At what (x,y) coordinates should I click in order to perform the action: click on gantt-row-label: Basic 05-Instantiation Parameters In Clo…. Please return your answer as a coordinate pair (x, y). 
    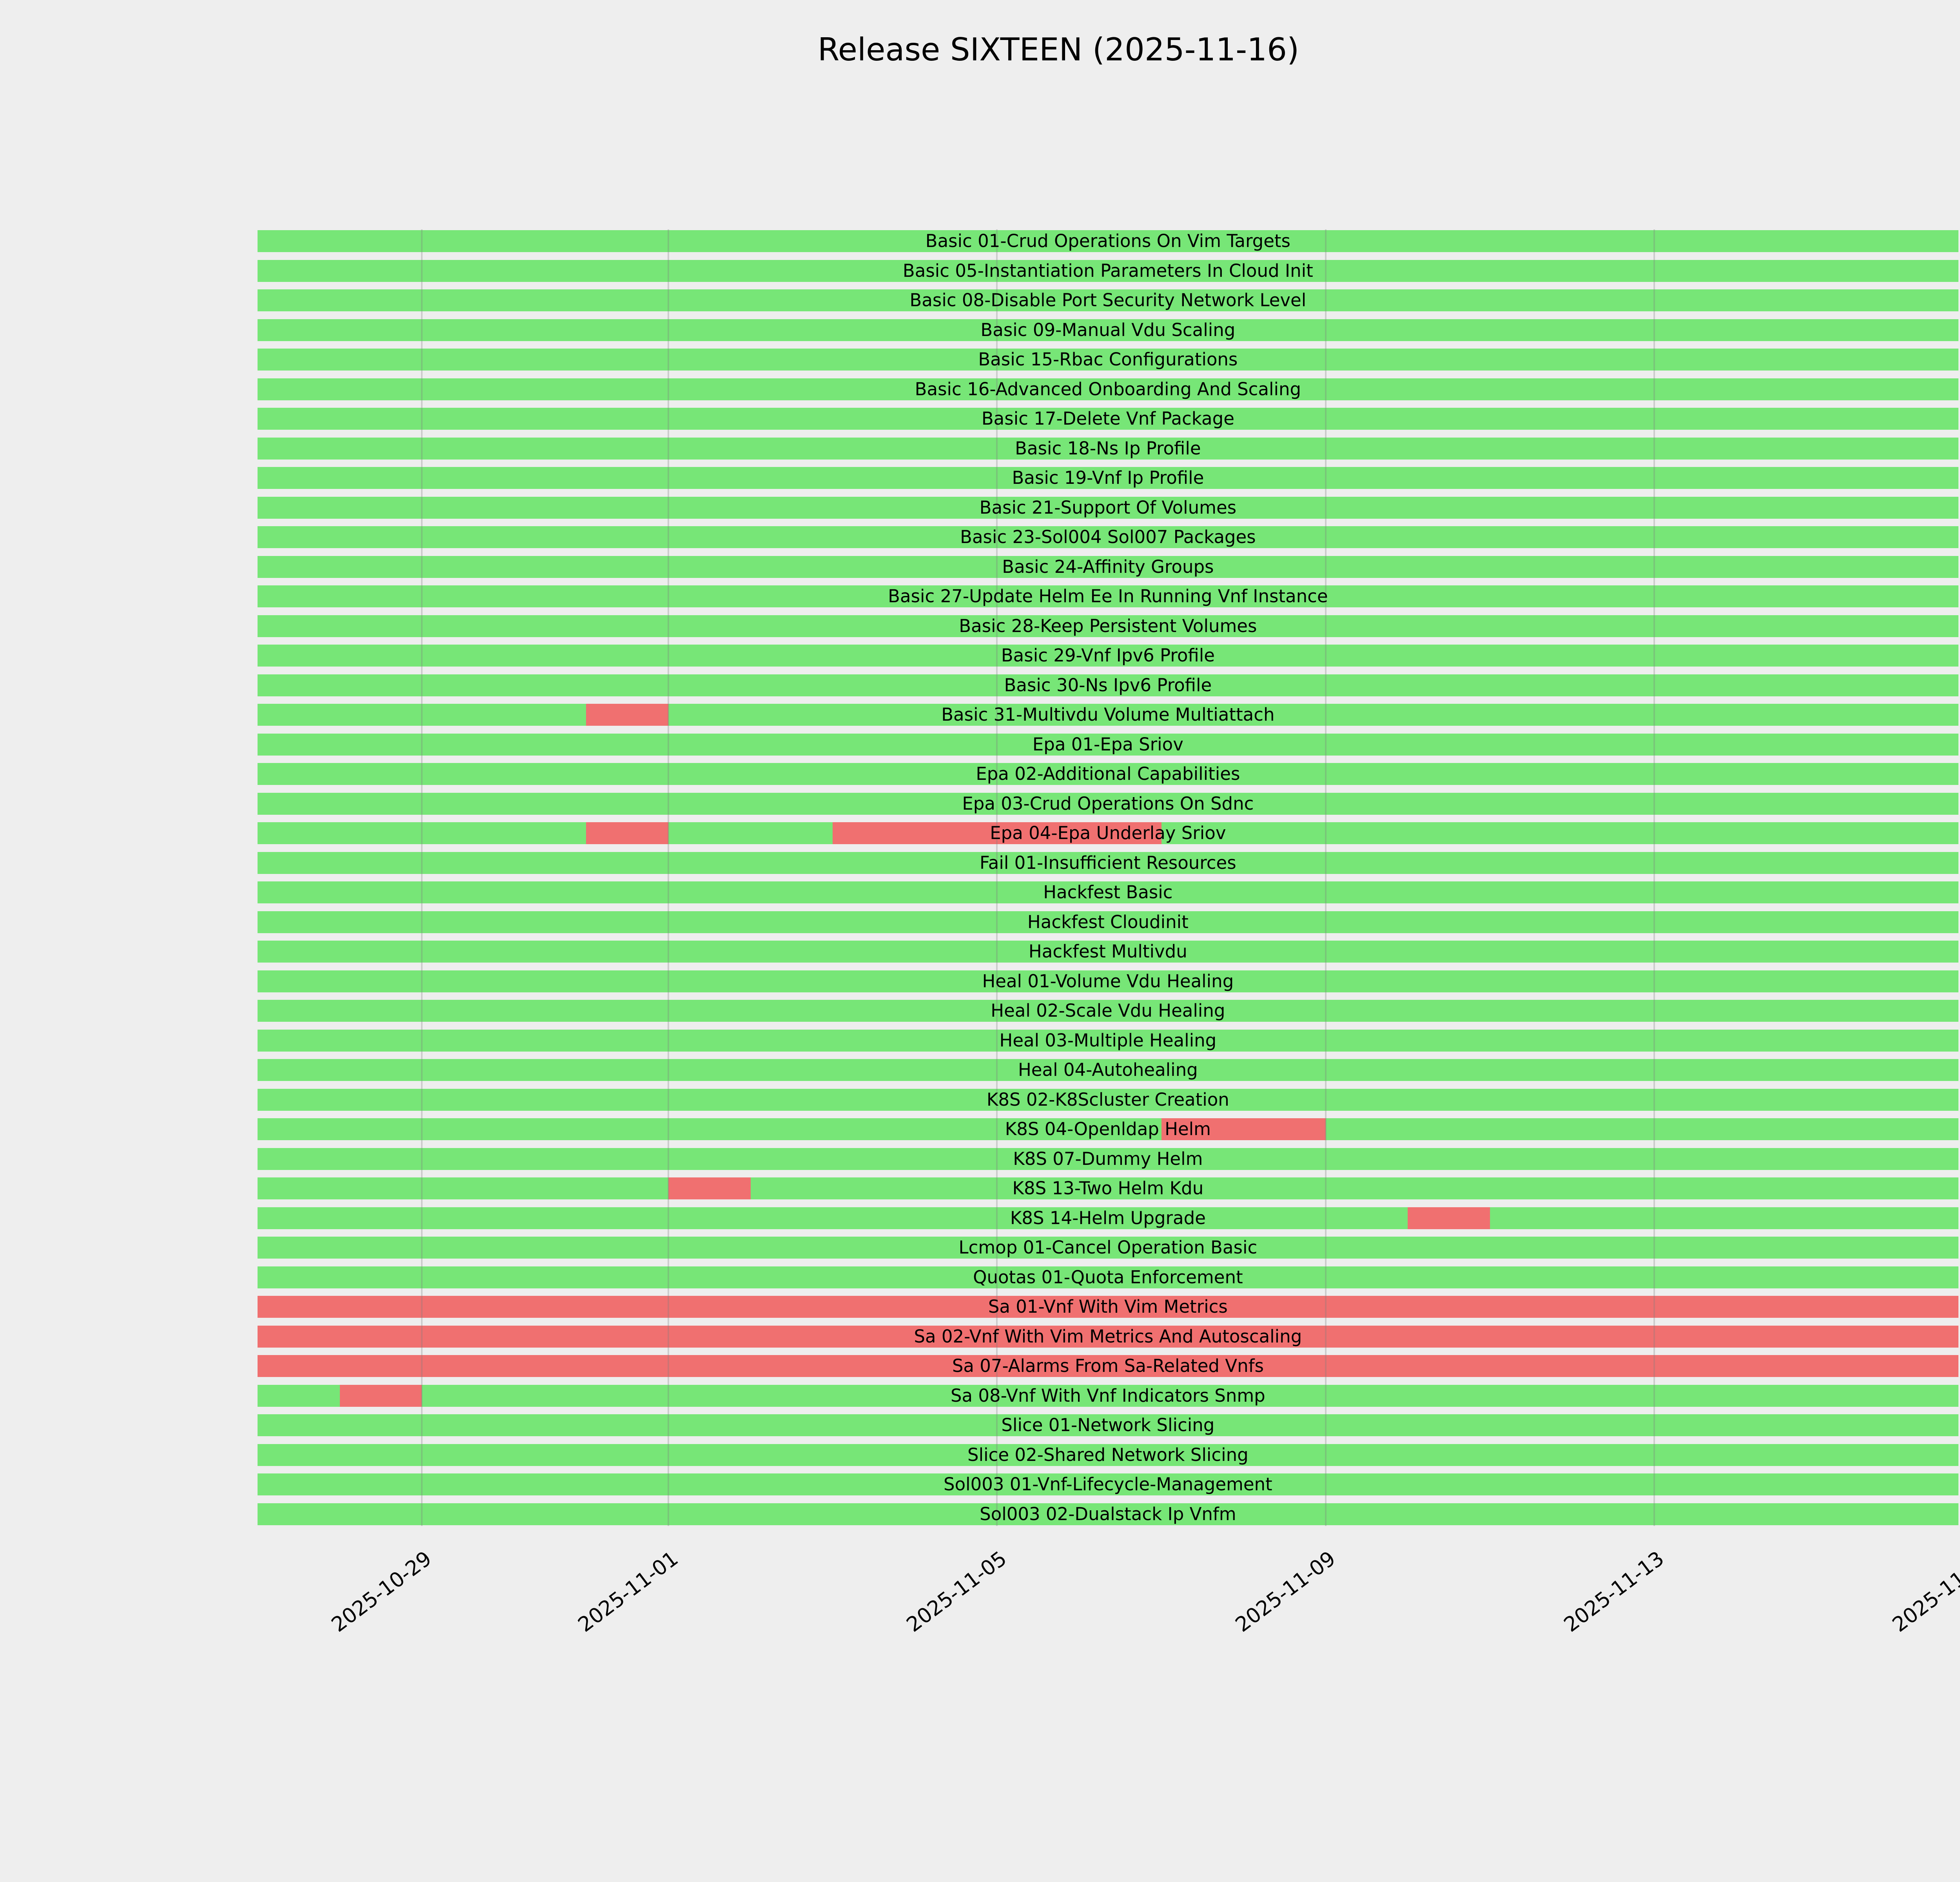
    Looking at the image, I should click on (1107, 270).